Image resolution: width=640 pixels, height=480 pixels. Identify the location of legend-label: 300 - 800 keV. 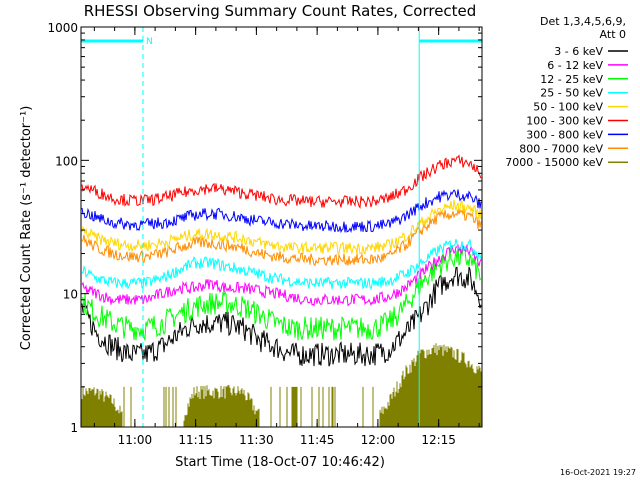
(564, 134).